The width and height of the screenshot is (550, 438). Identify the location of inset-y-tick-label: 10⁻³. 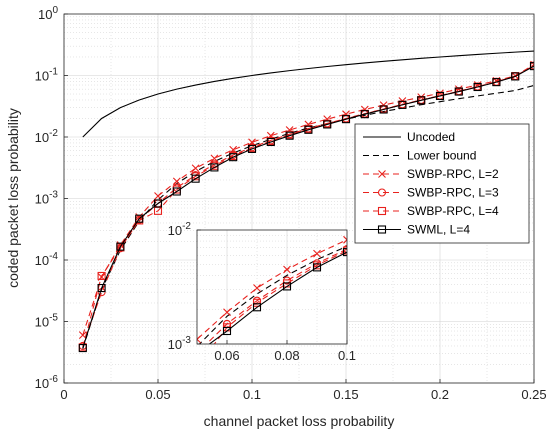
(180, 343).